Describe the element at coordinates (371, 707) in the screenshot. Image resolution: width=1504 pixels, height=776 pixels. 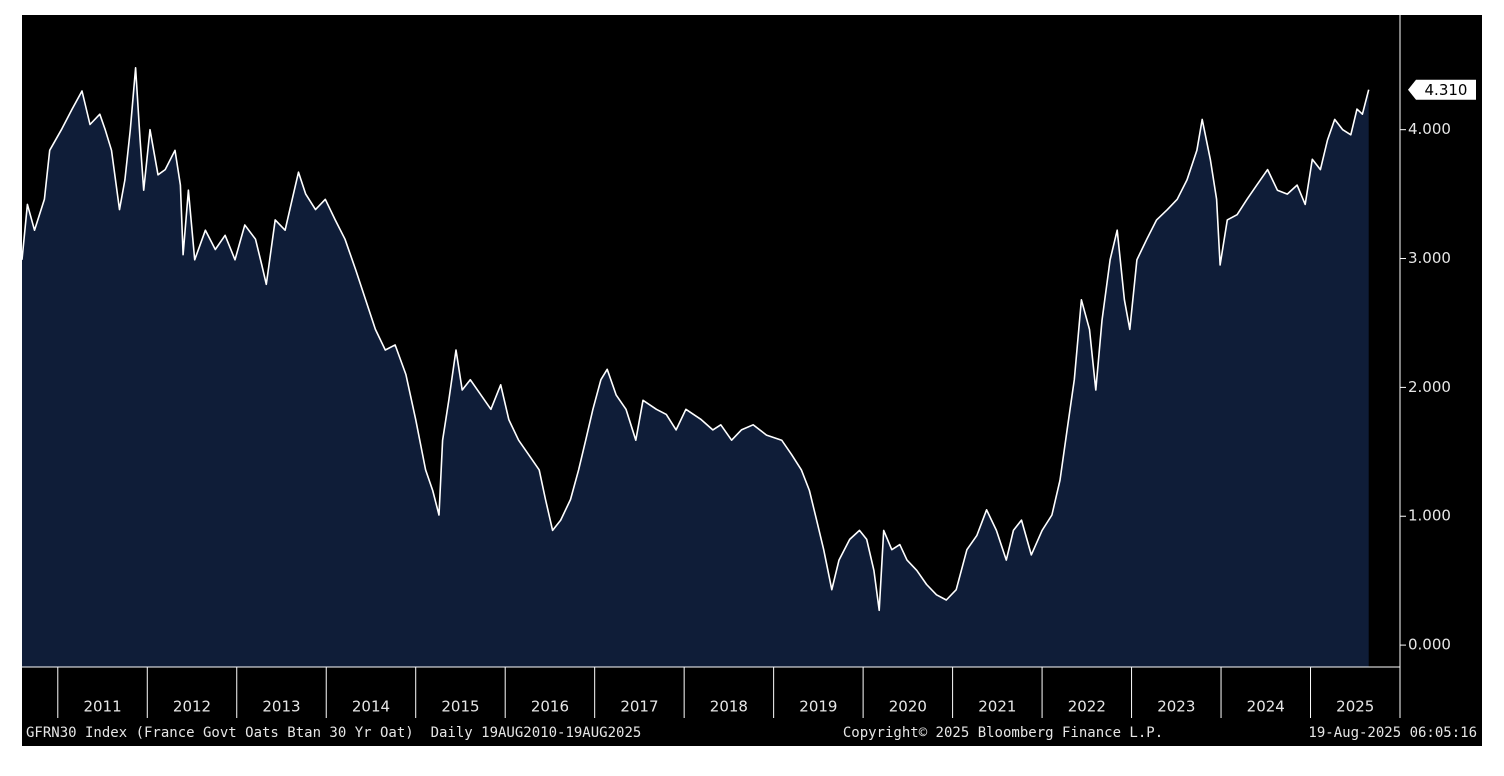
I see `x-tick-label: 2014` at that location.